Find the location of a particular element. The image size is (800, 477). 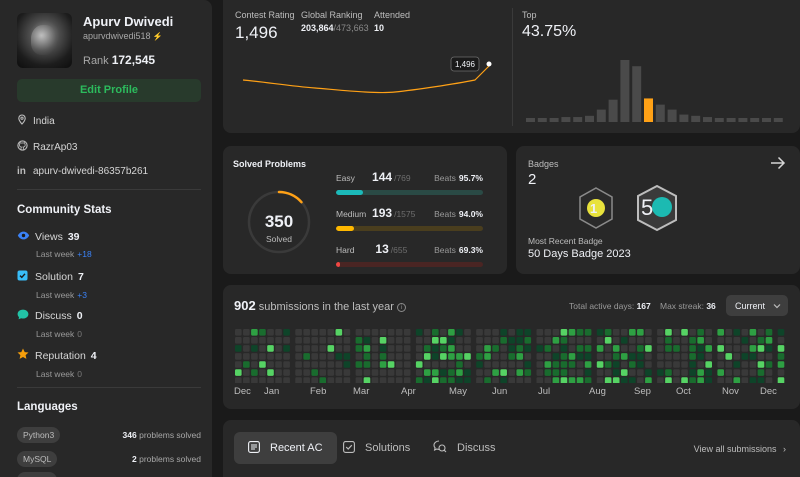

github-text: RazrAp03 is located at coordinates (55, 147).